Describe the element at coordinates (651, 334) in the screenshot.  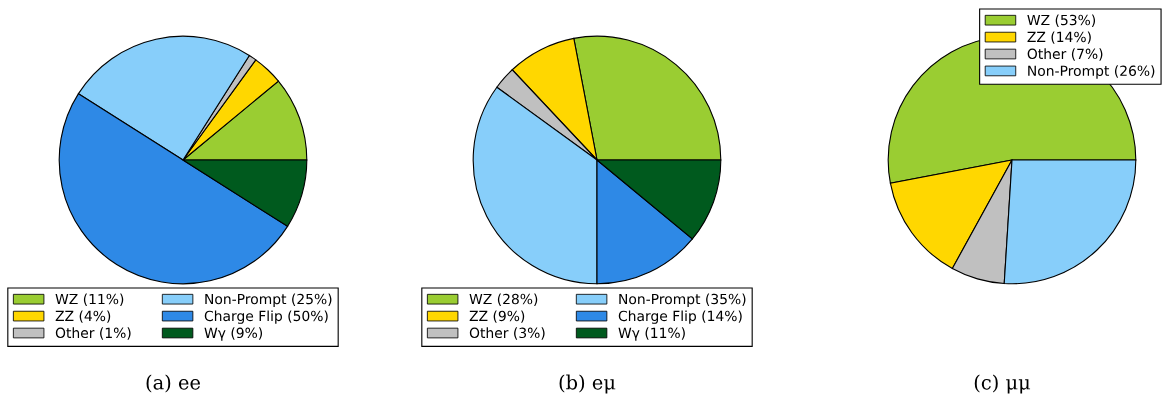
I see `legend-label: Wγ (11%)` at that location.